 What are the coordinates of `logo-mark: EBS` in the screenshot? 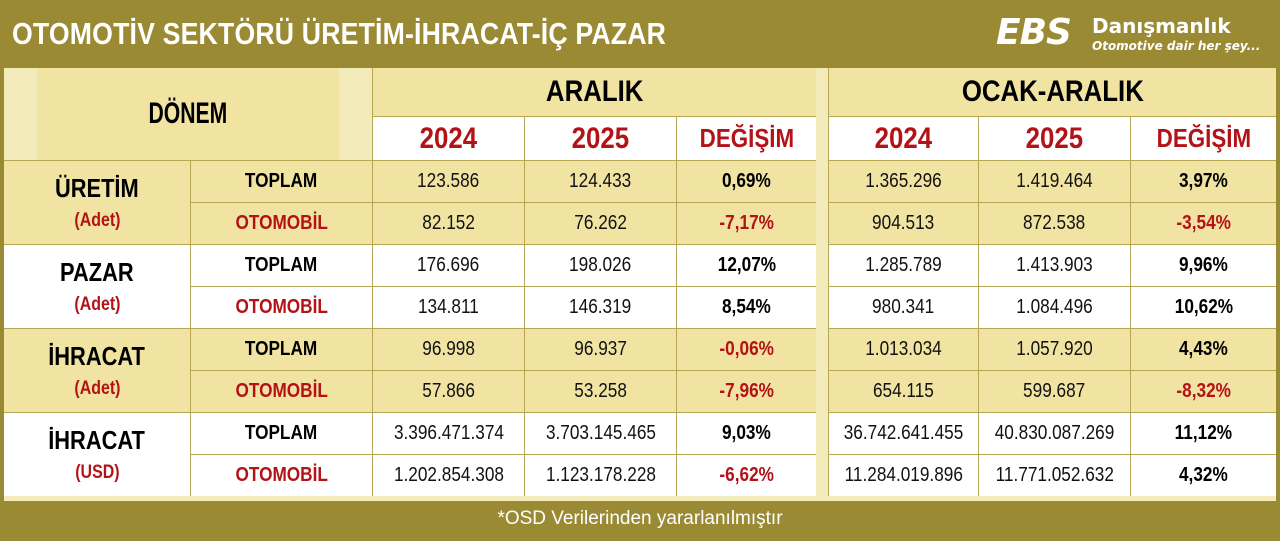 It's located at (1034, 32).